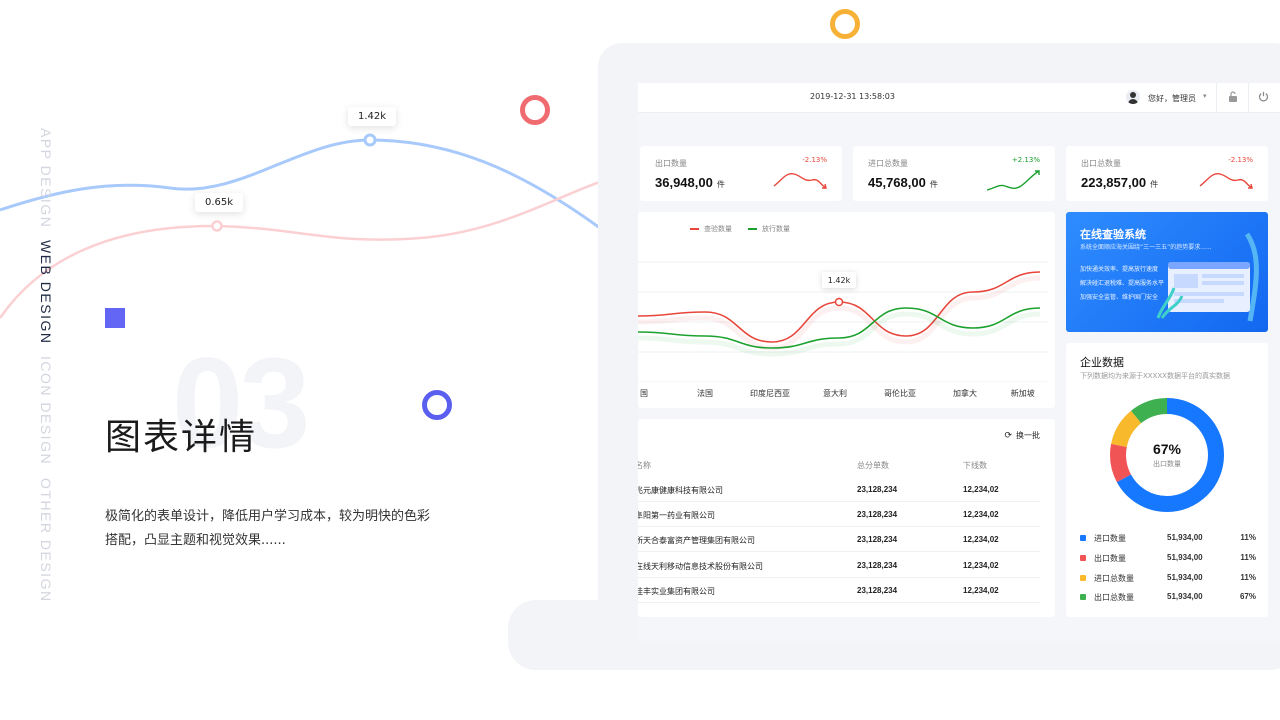 The height and width of the screenshot is (720, 1280). I want to click on legend-percent: 67%, so click(1247, 596).